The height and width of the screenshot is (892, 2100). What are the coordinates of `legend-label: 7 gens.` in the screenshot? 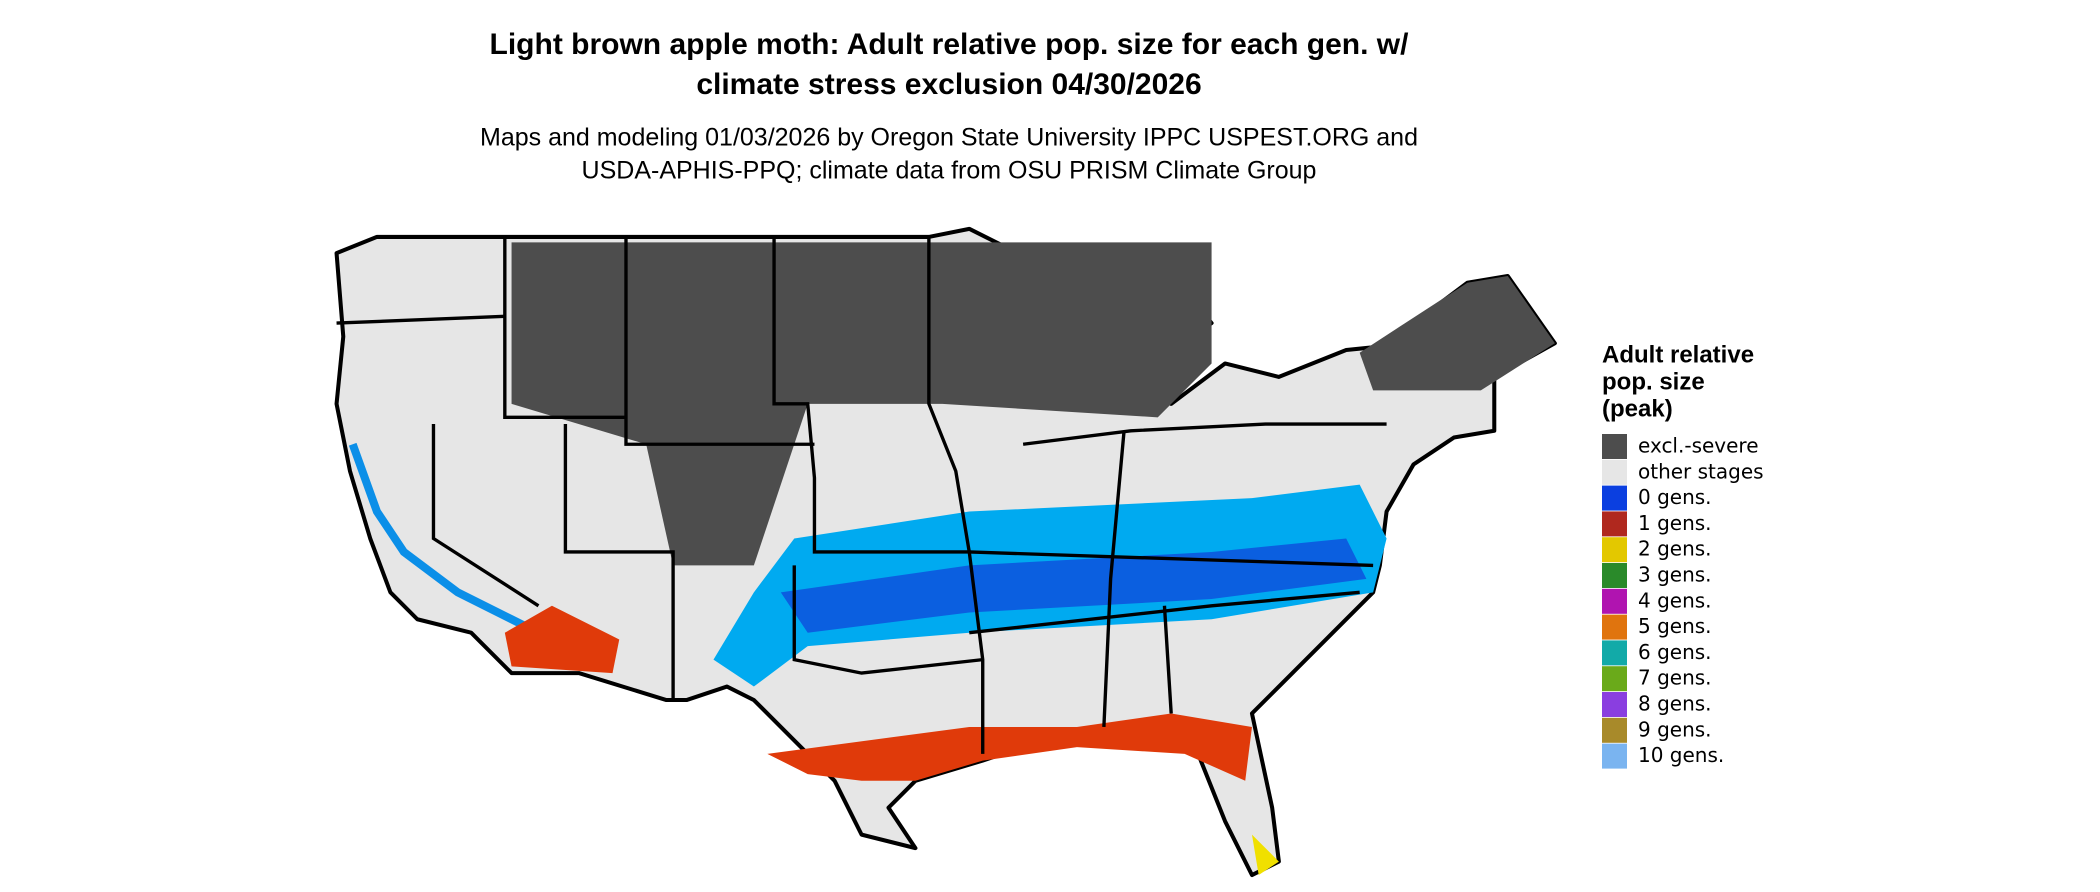 It's located at (1675, 678).